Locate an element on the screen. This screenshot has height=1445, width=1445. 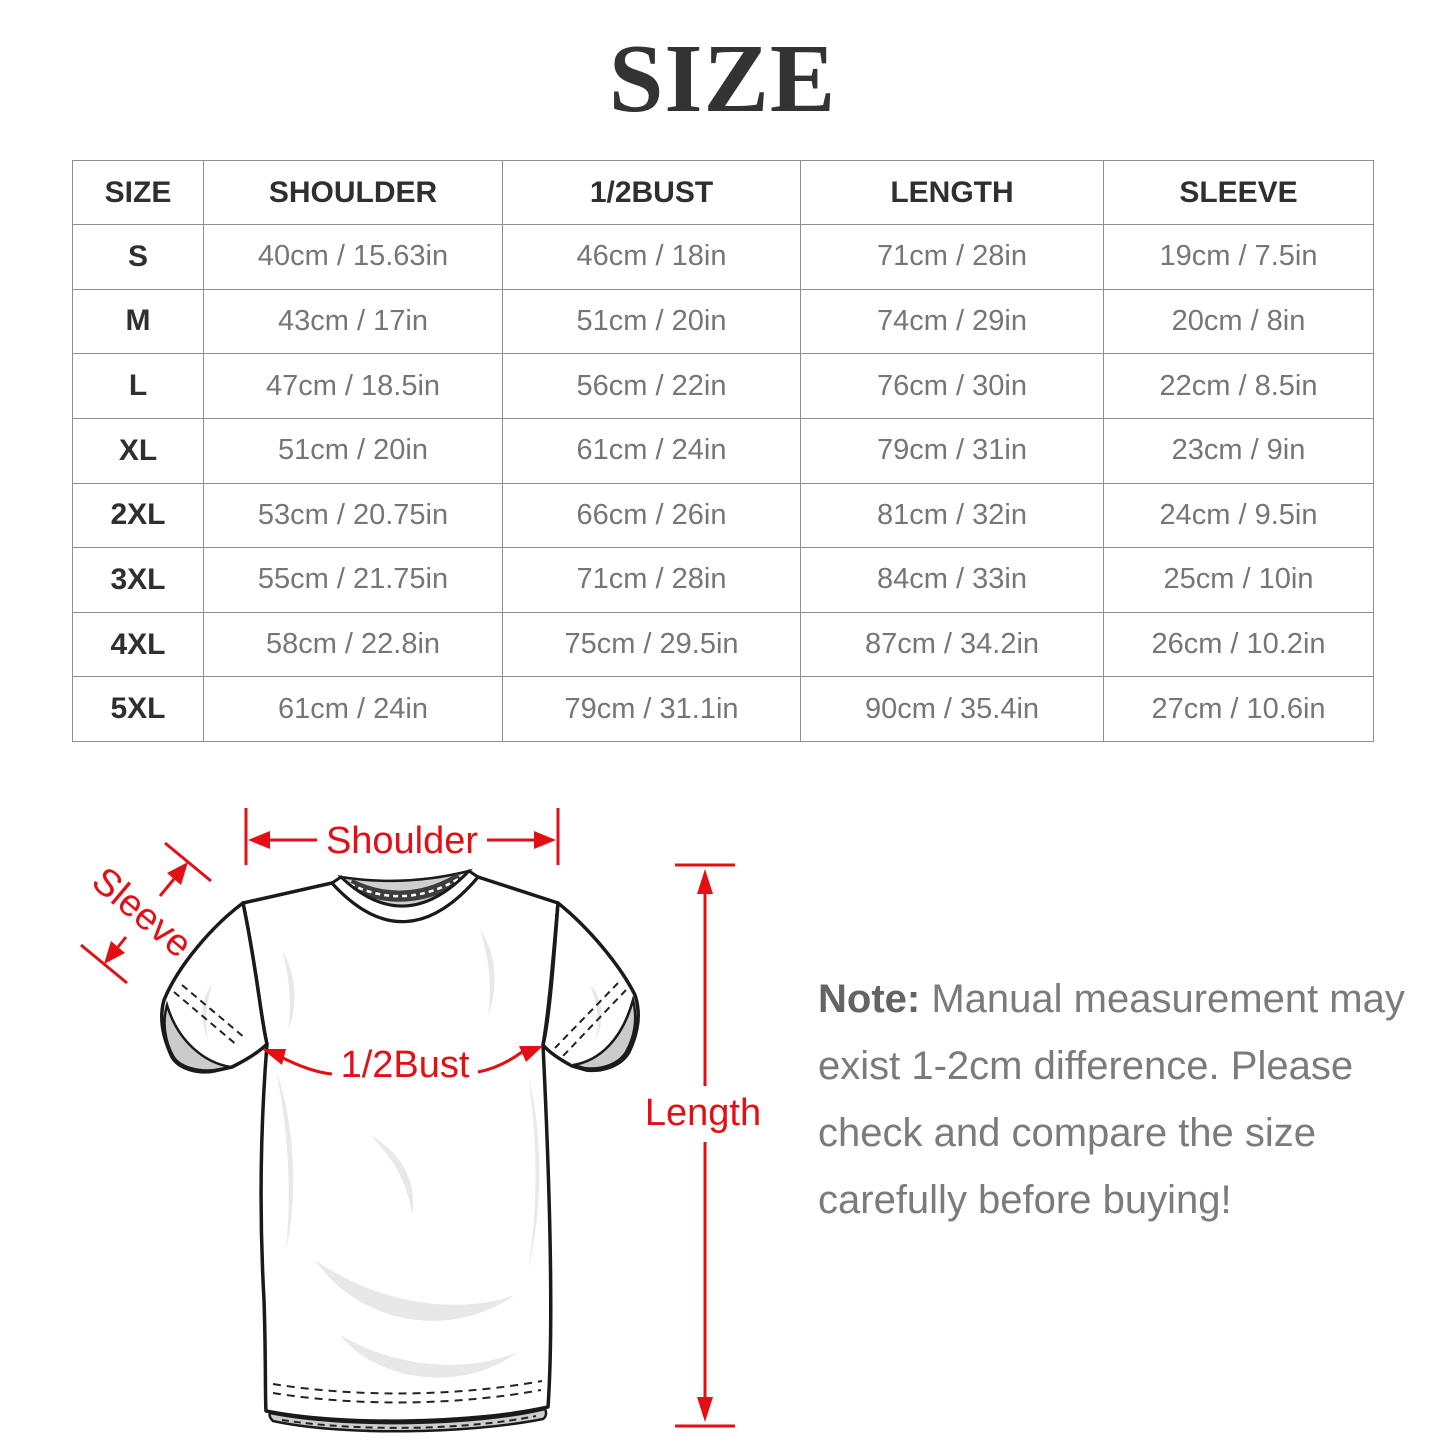
size-cell: 4XL is located at coordinates (138, 644).